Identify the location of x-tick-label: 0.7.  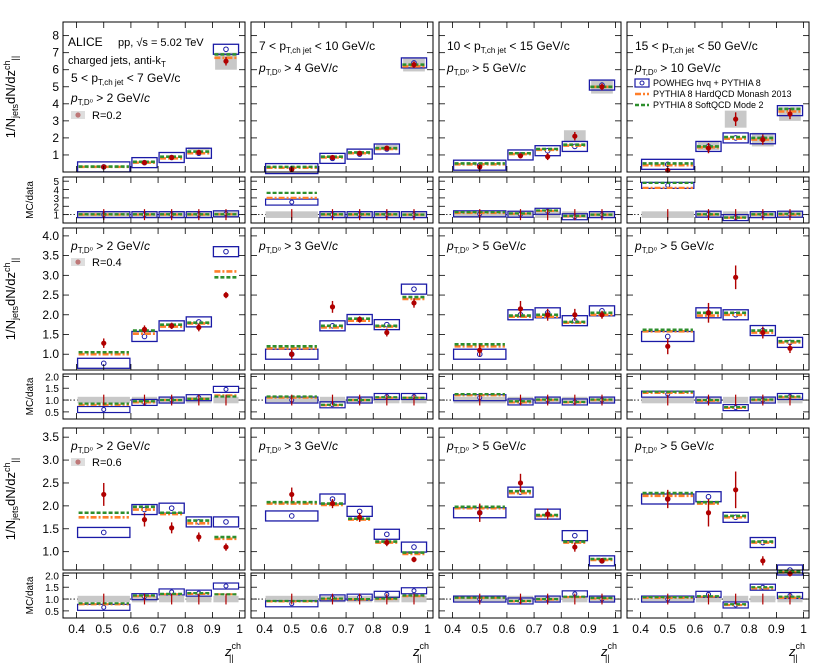
(346, 629).